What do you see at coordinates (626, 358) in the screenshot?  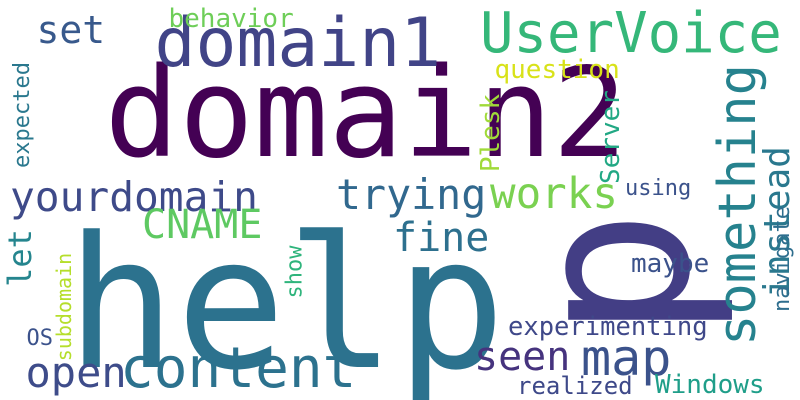 I see `word-map: map` at bounding box center [626, 358].